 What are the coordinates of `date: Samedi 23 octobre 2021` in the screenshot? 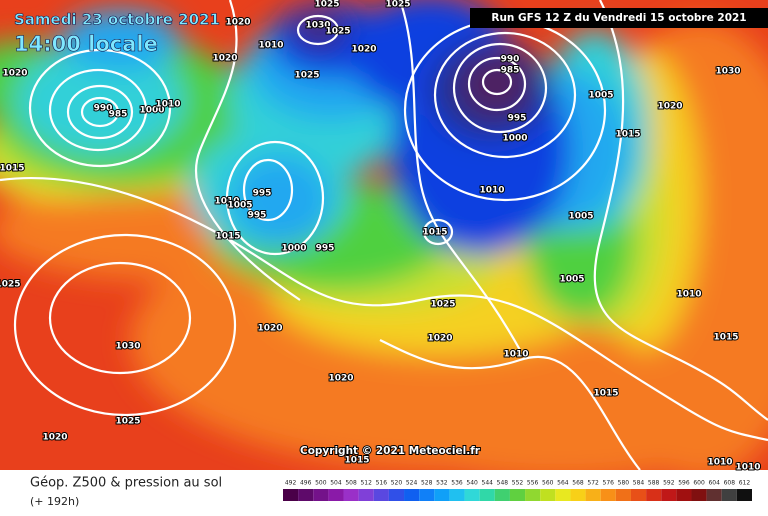 It's located at (117, 20).